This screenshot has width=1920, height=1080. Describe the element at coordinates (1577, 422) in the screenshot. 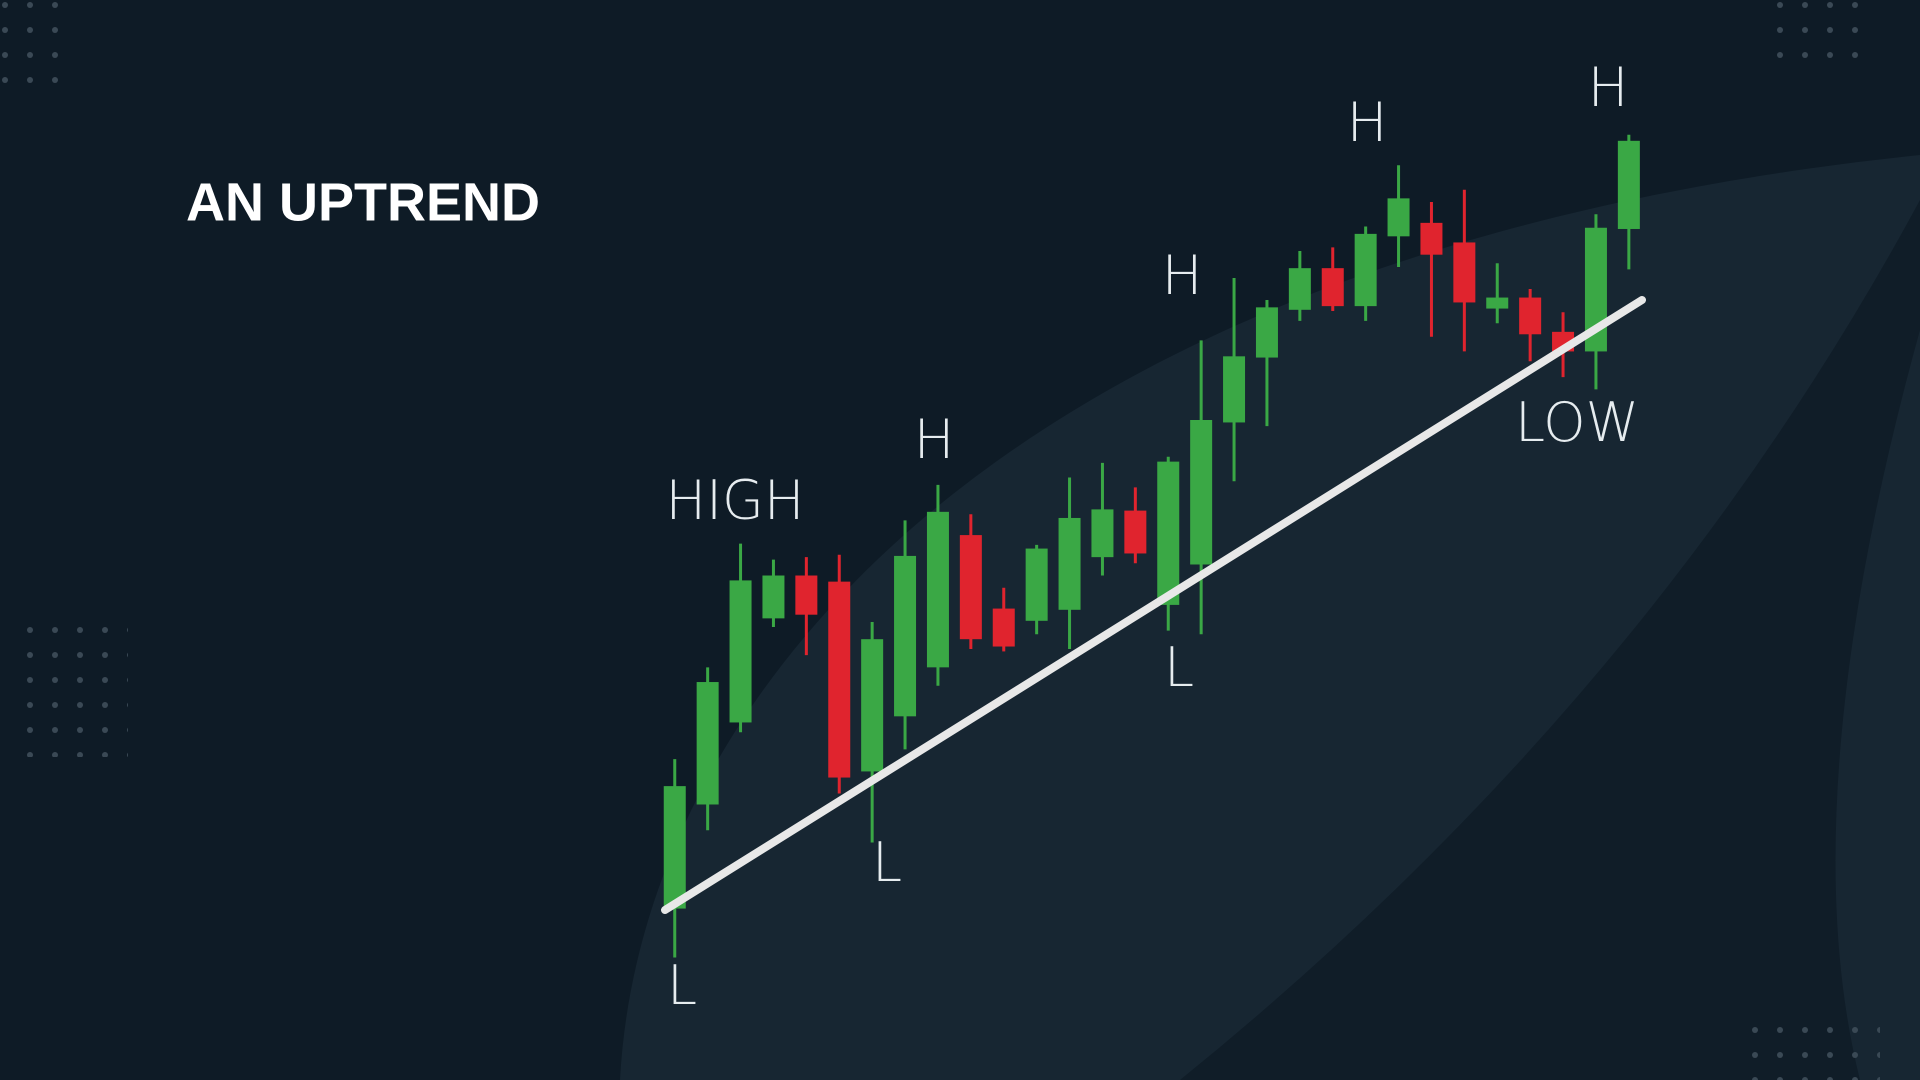

I see `annotation: LOW` at that location.